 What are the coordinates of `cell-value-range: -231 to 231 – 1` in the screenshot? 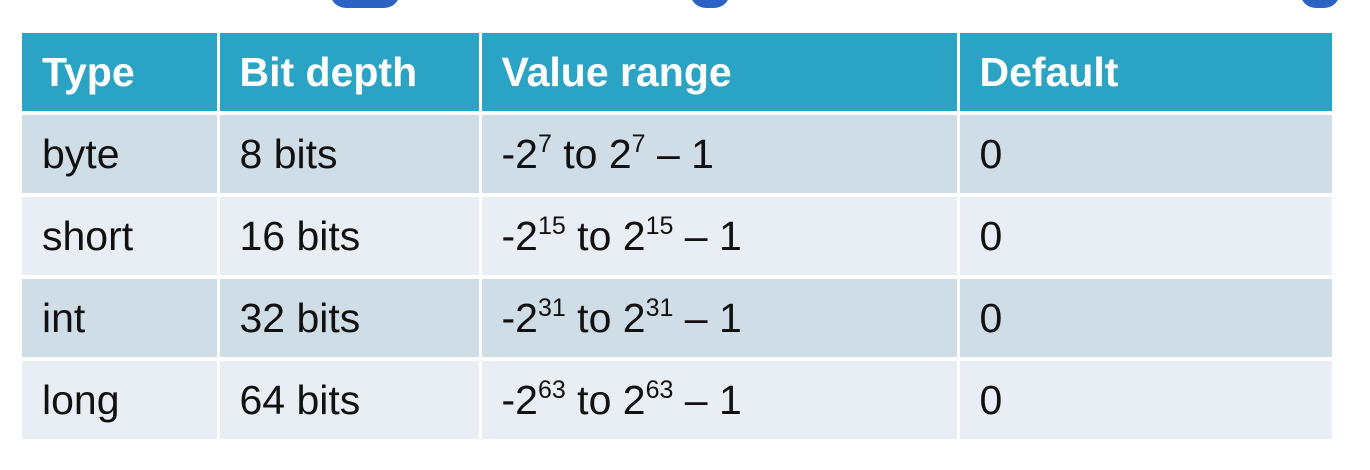 It's located at (720, 319).